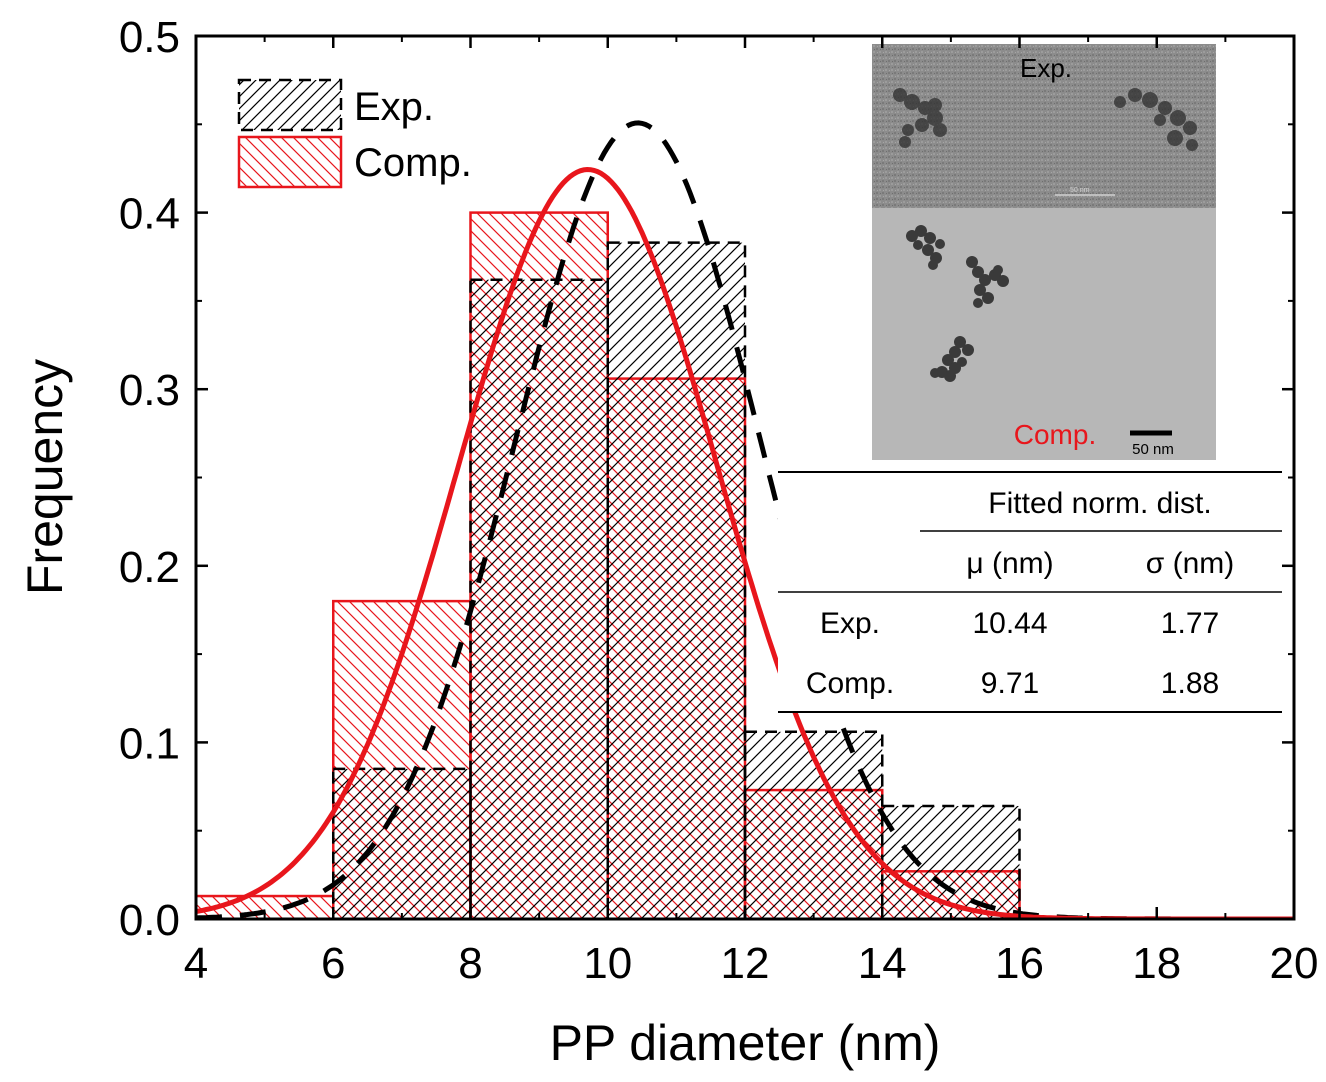  Describe the element at coordinates (850, 683) in the screenshot. I see `fit-table-row-label: Comp.` at that location.